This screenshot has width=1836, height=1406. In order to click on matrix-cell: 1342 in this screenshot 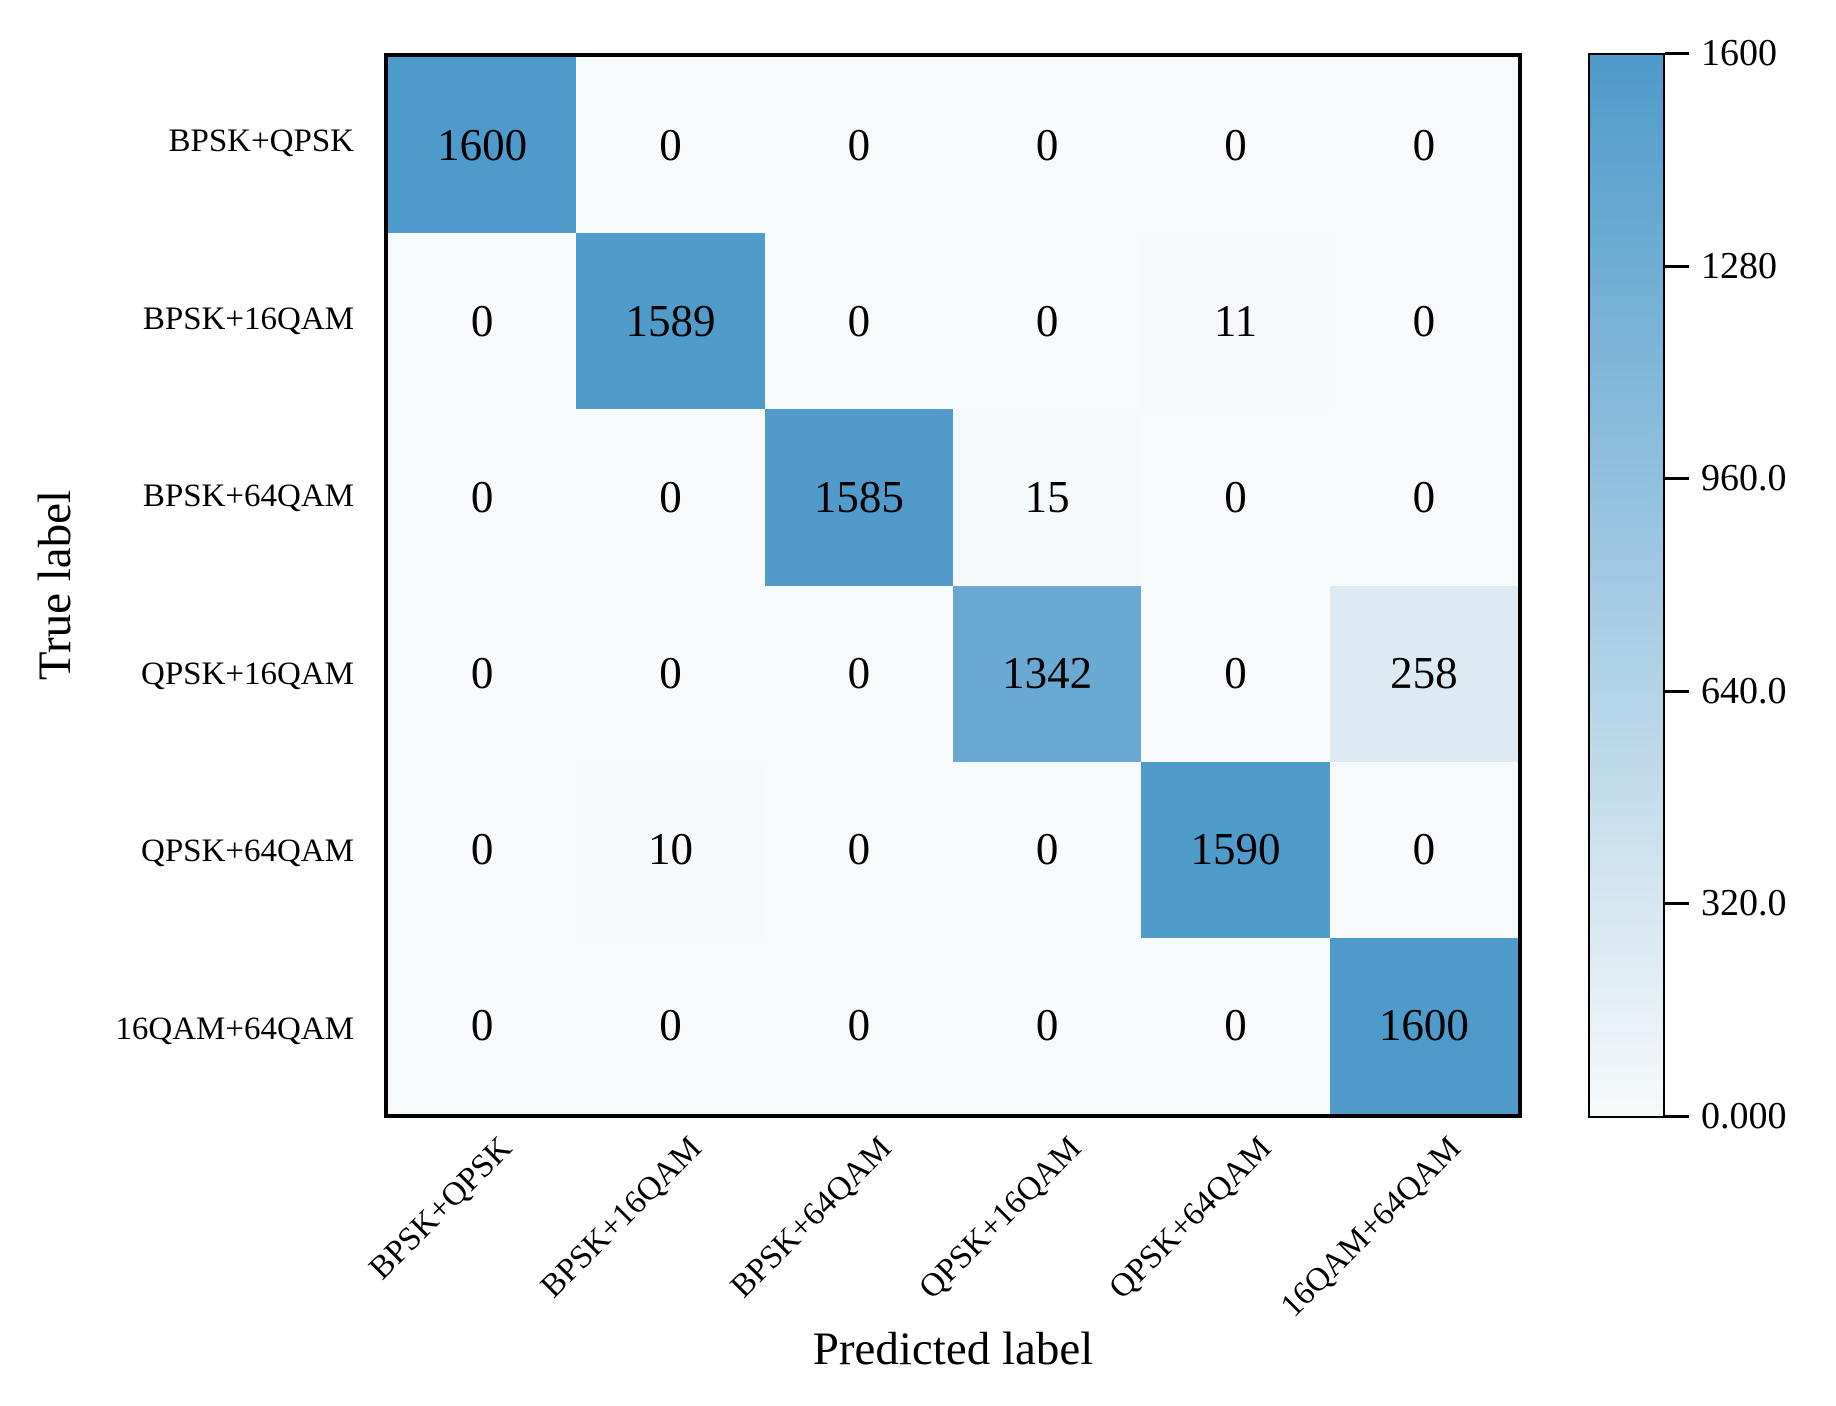, I will do `click(1047, 673)`.